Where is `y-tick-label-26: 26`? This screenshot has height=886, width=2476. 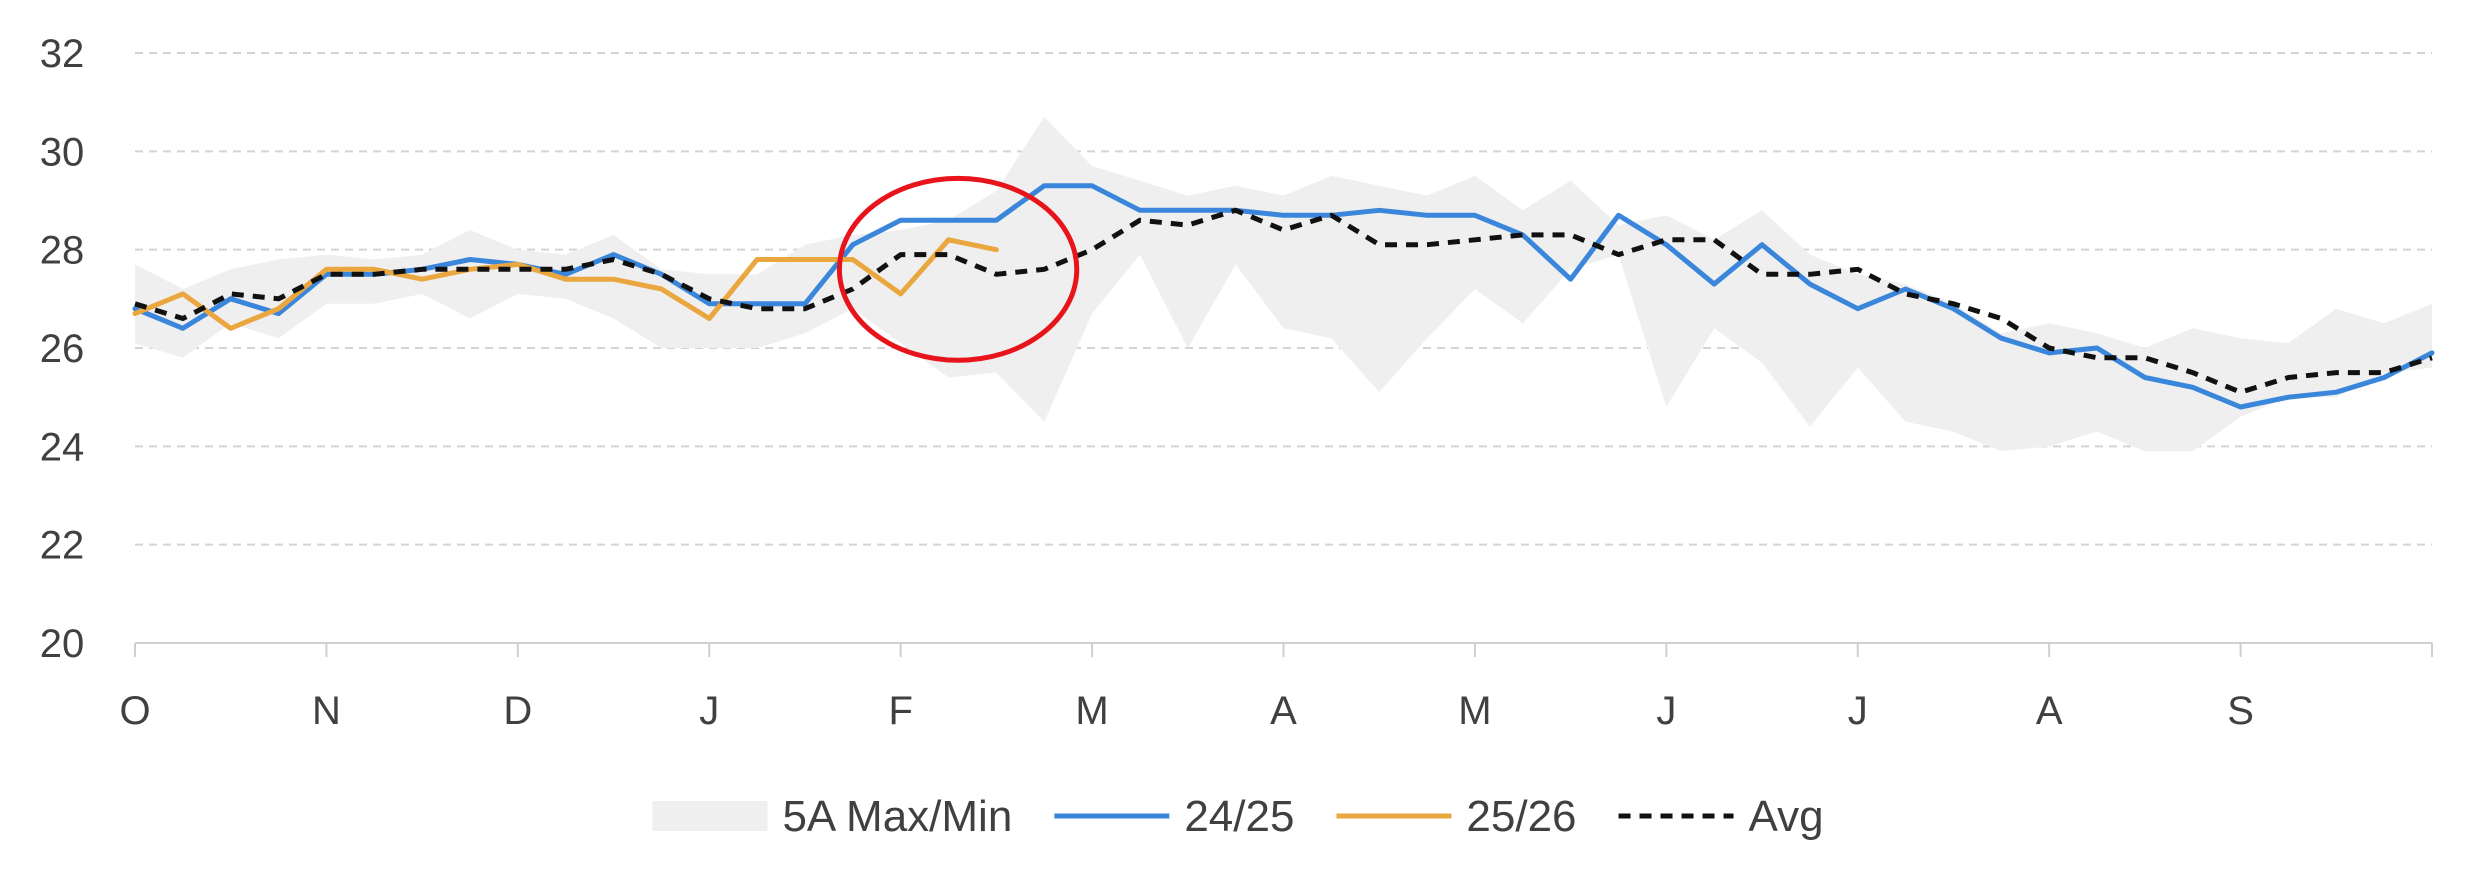
y-tick-label-26: 26 is located at coordinates (62, 349).